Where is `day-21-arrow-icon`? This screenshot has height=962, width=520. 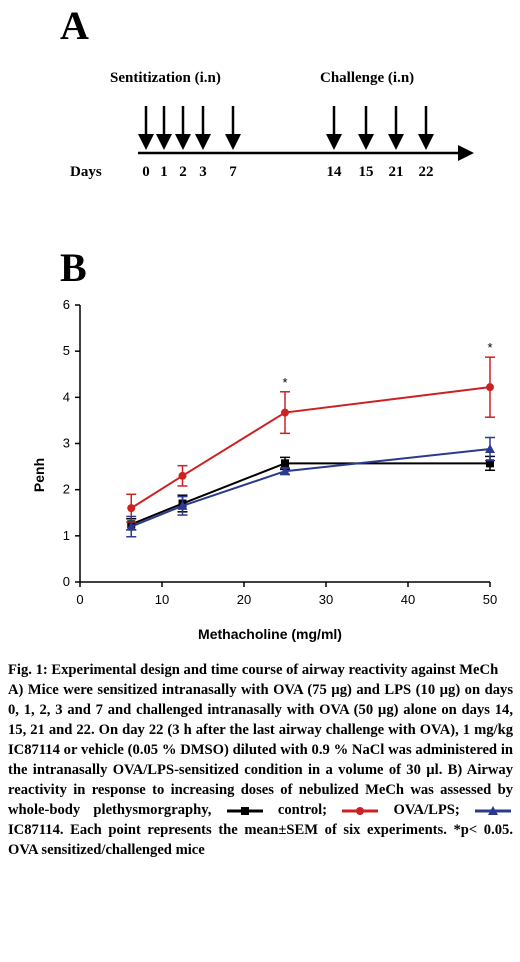
day-21-arrow-icon is located at coordinates (396, 142).